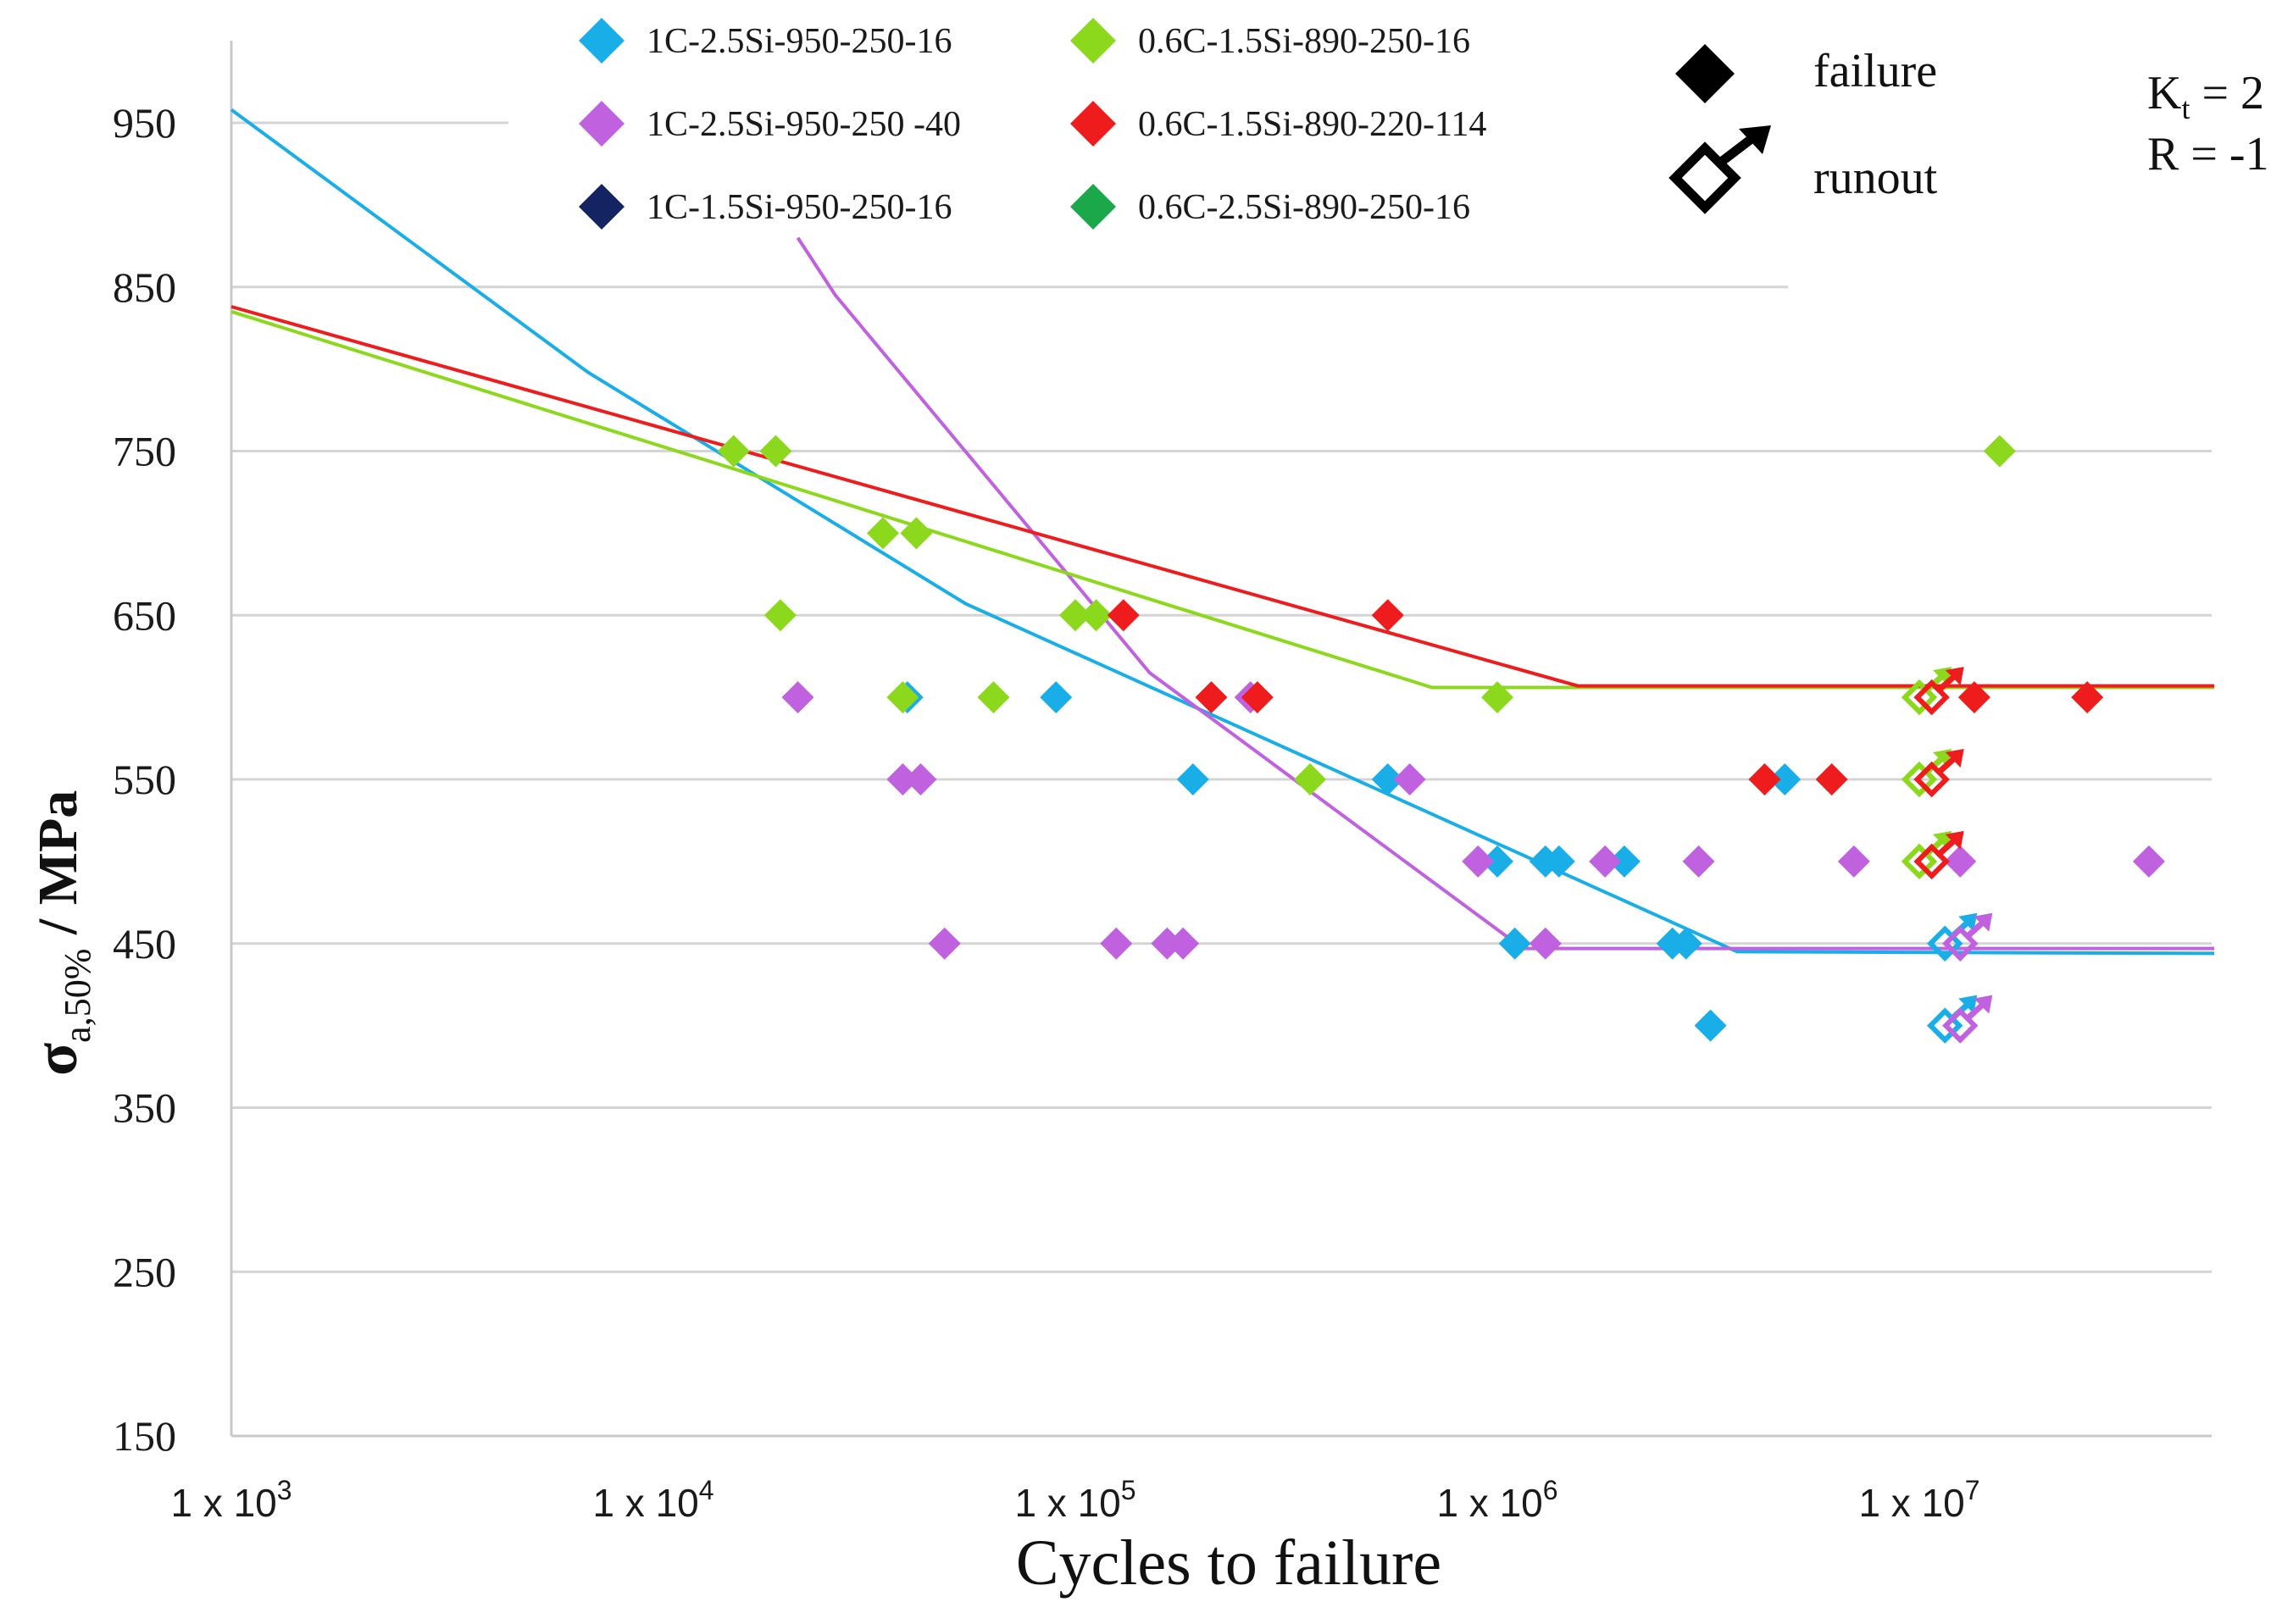  I want to click on y-tick-label: 250, so click(144, 1272).